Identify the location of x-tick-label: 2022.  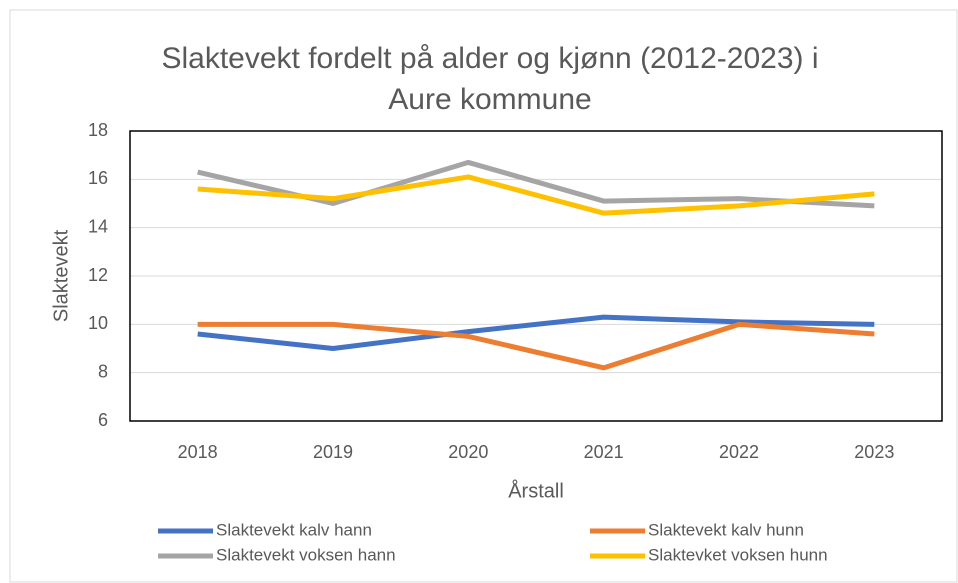
(739, 452).